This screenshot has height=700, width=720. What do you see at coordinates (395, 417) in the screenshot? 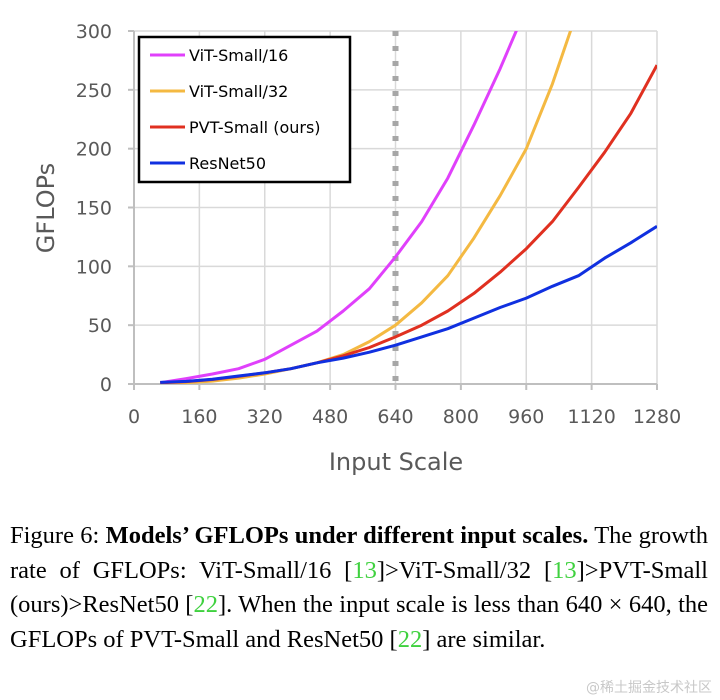
I see `x-tick-label: 640` at bounding box center [395, 417].